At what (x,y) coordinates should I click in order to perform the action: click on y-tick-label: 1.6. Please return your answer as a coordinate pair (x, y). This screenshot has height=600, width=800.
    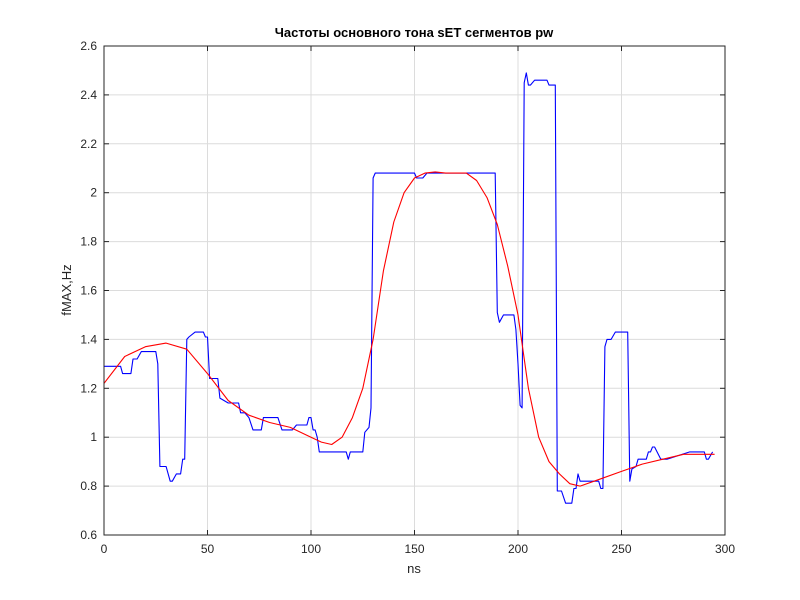
    Looking at the image, I should click on (88, 291).